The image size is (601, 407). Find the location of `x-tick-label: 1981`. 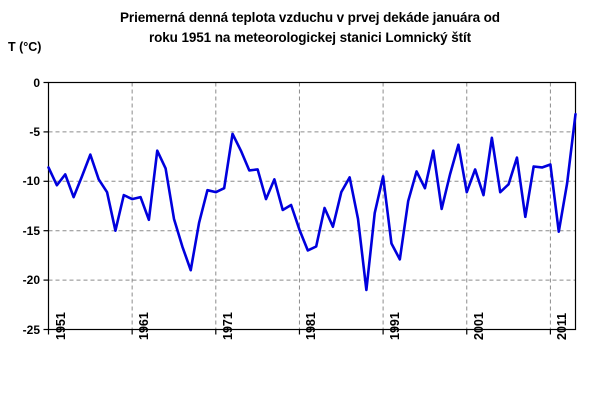

x-tick-label: 1981 is located at coordinates (311, 325).